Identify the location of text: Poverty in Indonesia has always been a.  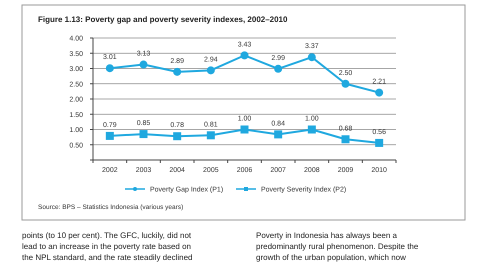
(327, 235).